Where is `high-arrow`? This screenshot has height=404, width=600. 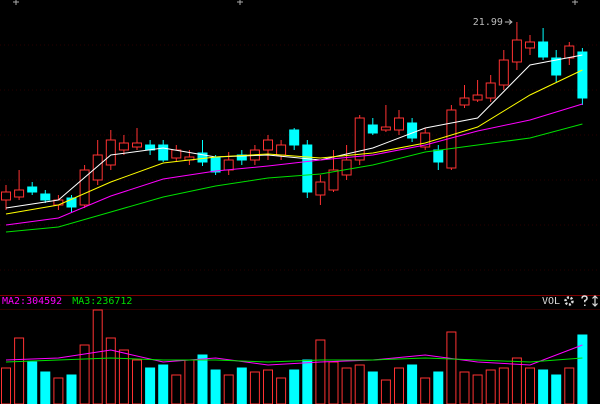 high-arrow is located at coordinates (508, 22).